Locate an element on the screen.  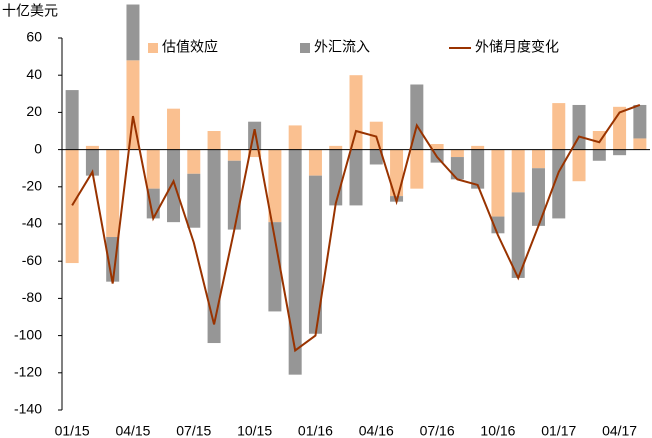
legend-label: 估值效应 is located at coordinates (190, 47).